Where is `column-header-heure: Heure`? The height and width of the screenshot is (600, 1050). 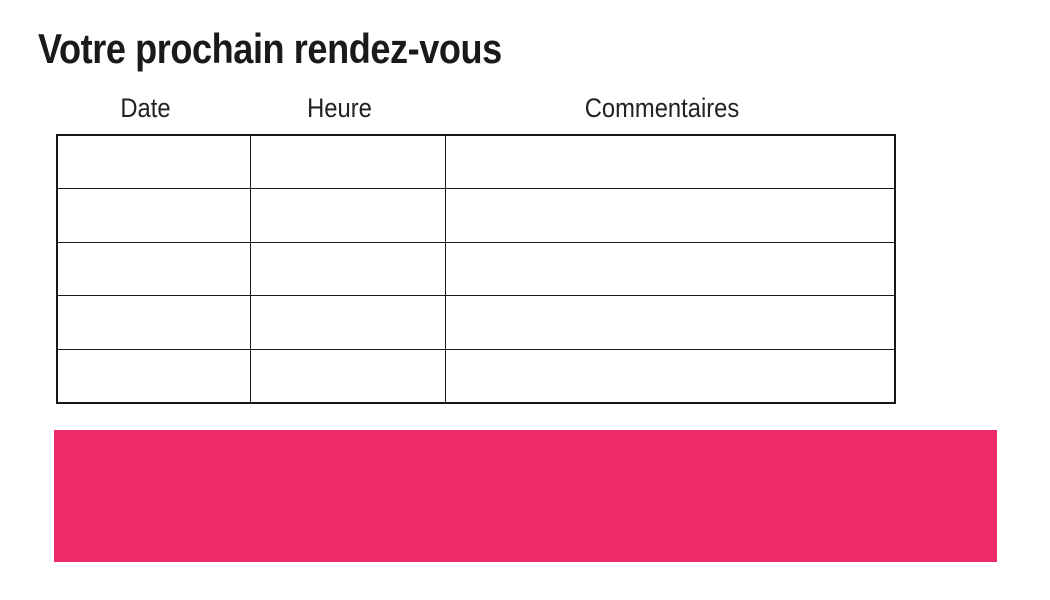 column-header-heure: Heure is located at coordinates (339, 108).